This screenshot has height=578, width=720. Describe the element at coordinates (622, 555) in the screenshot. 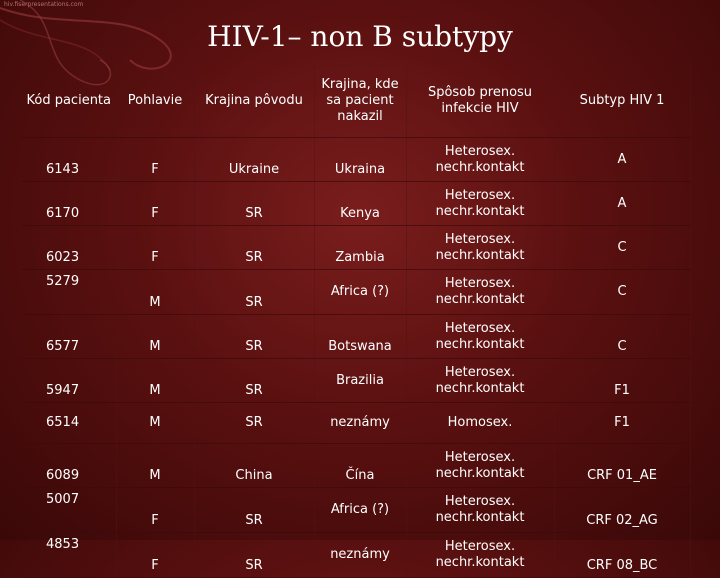

I see `subtype-cell: CRF 08_BC` at that location.